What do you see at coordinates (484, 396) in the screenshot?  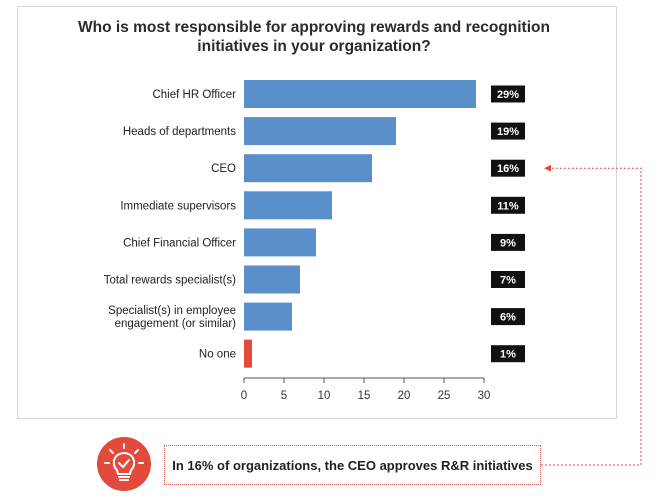 I see `x-tick-label: 30` at bounding box center [484, 396].